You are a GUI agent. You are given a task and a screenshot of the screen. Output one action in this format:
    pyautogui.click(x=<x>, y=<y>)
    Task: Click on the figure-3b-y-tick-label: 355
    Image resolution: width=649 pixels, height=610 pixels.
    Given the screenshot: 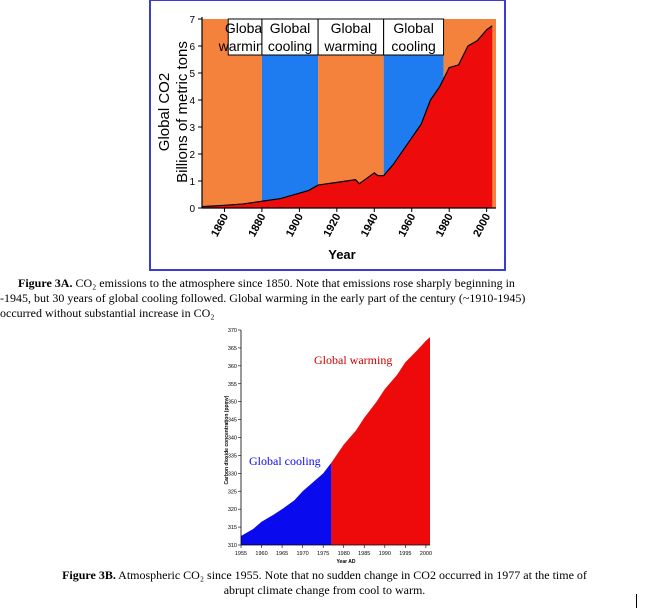 What is the action you would take?
    pyautogui.click(x=232, y=385)
    